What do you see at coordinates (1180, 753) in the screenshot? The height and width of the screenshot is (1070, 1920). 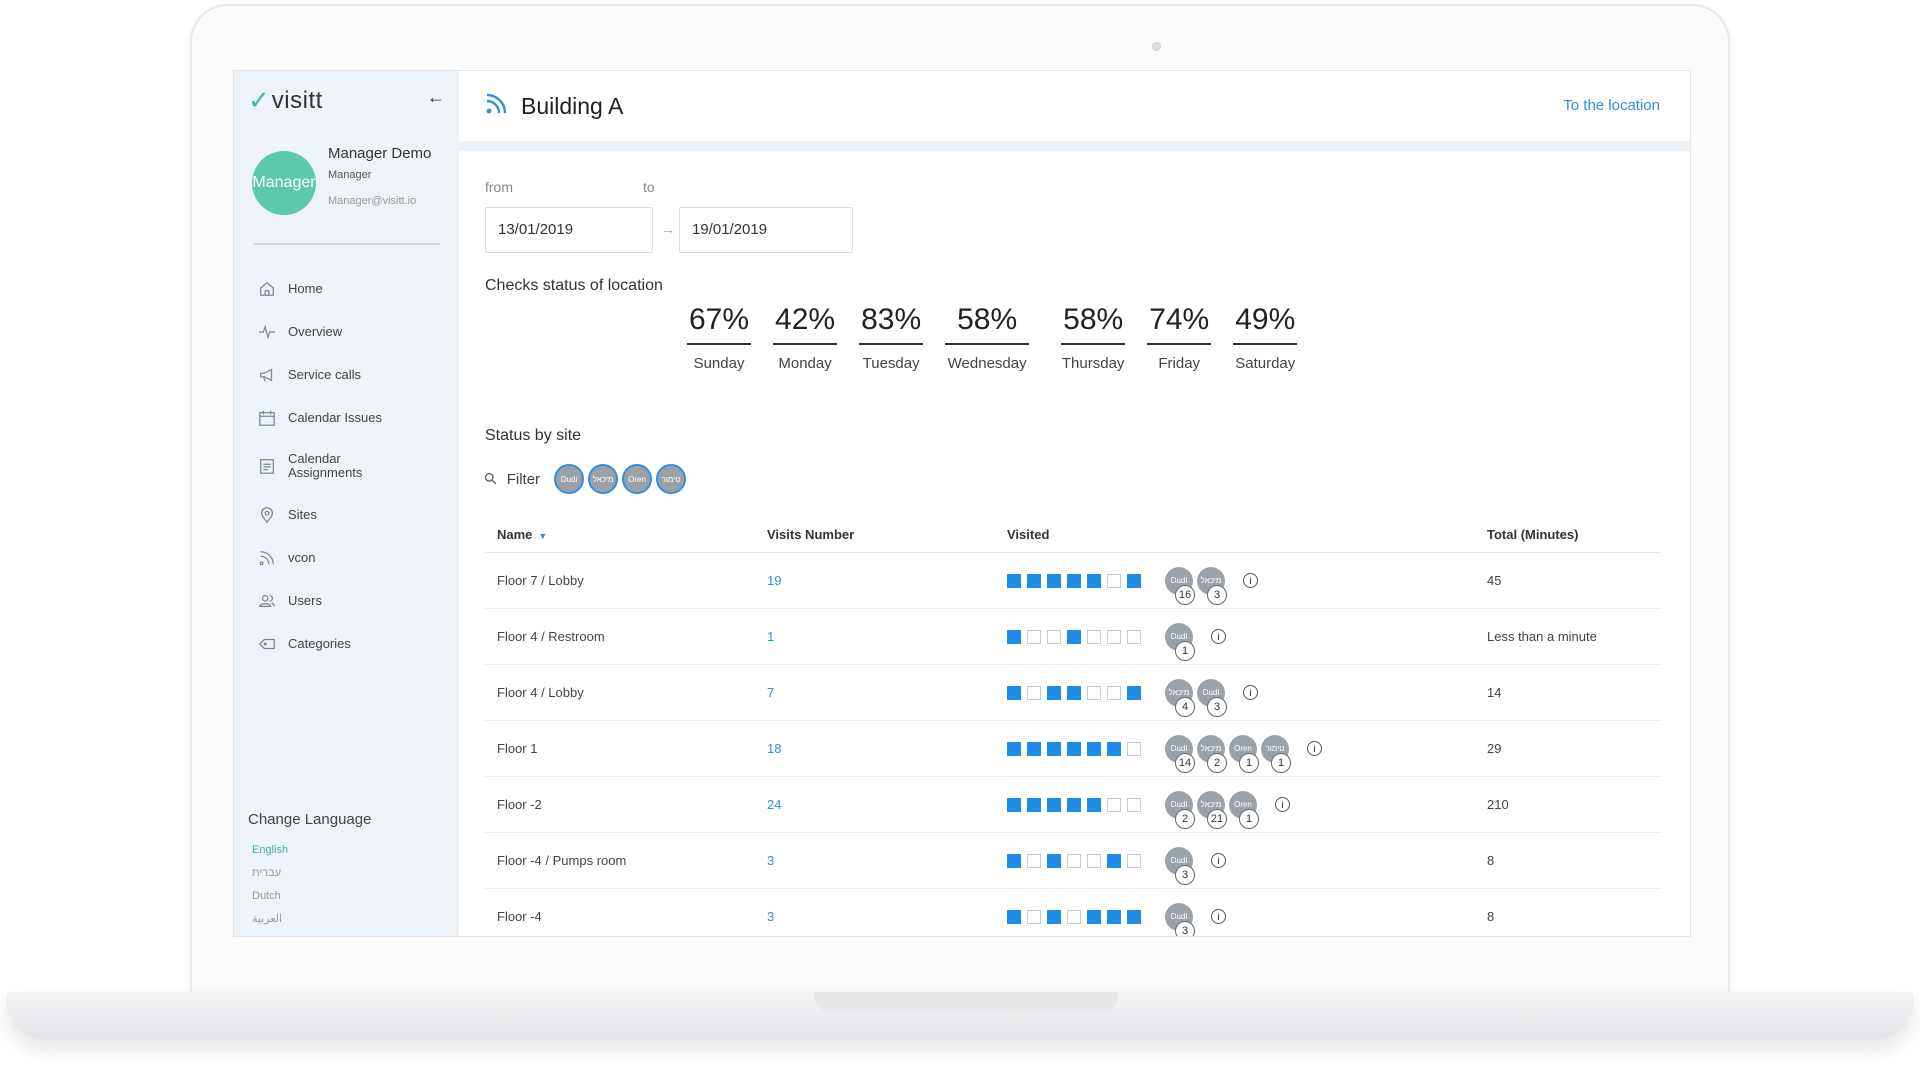 I see `visitor-avatar: Dudi 14` at bounding box center [1180, 753].